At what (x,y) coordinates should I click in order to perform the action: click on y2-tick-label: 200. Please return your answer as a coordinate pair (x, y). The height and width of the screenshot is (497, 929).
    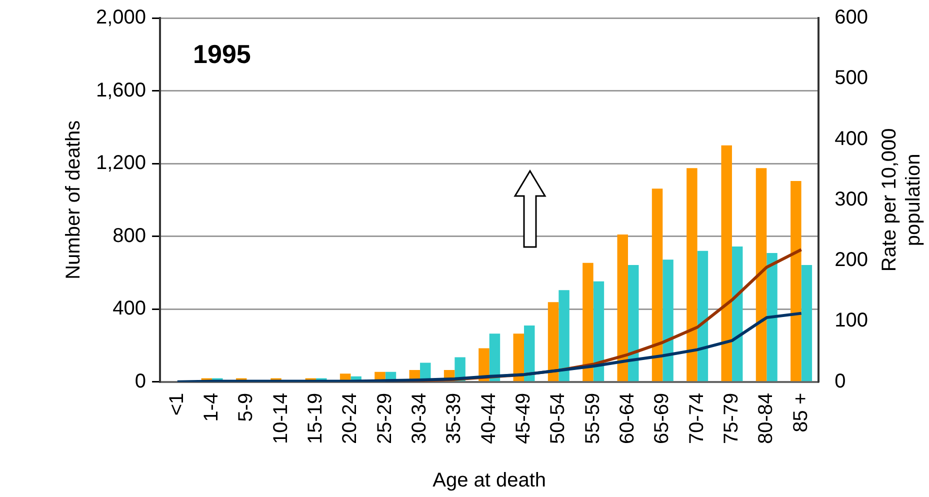
    Looking at the image, I should click on (851, 260).